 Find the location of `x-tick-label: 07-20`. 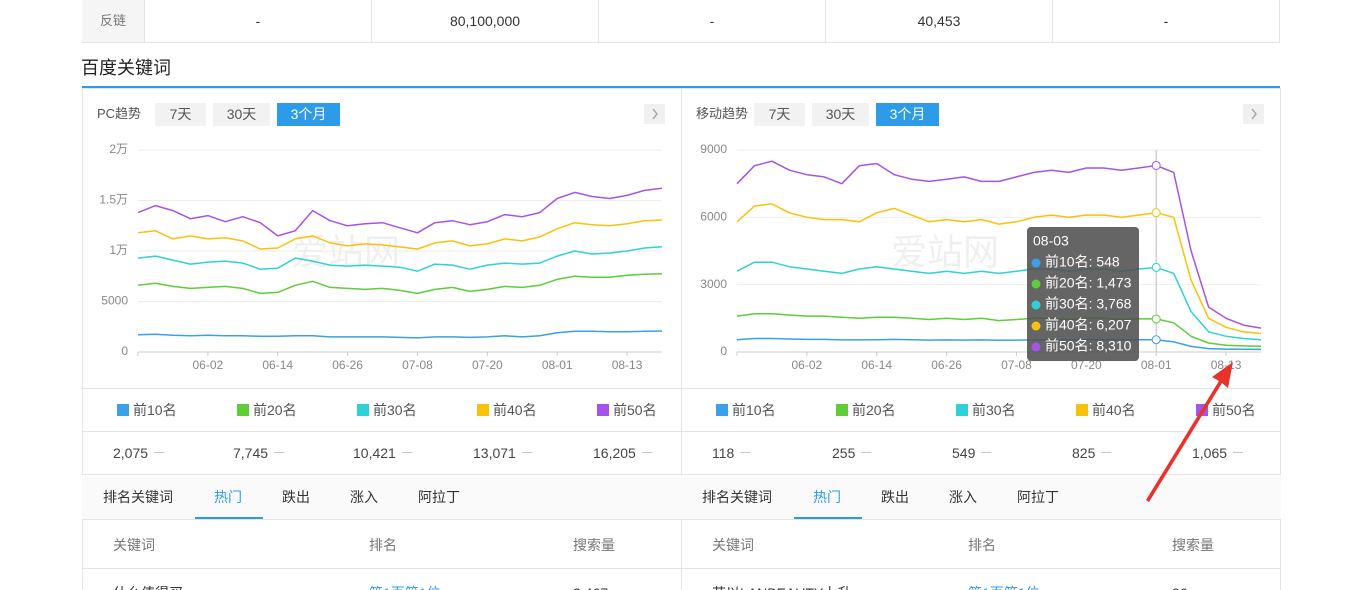

x-tick-label: 07-20 is located at coordinates (1086, 365).